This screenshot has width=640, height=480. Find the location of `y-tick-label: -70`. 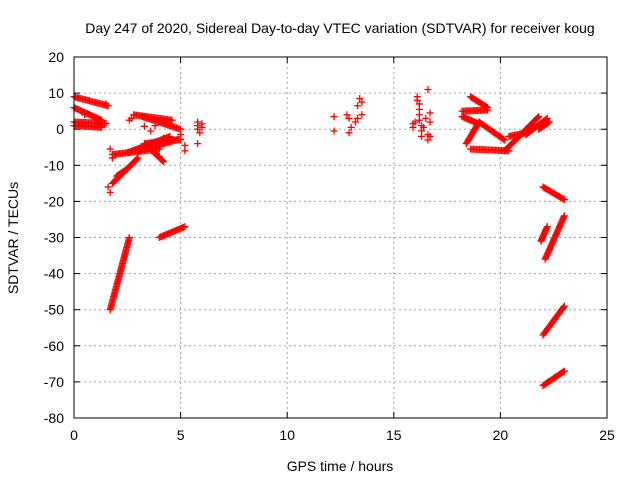

y-tick-label: -70 is located at coordinates (54, 382).